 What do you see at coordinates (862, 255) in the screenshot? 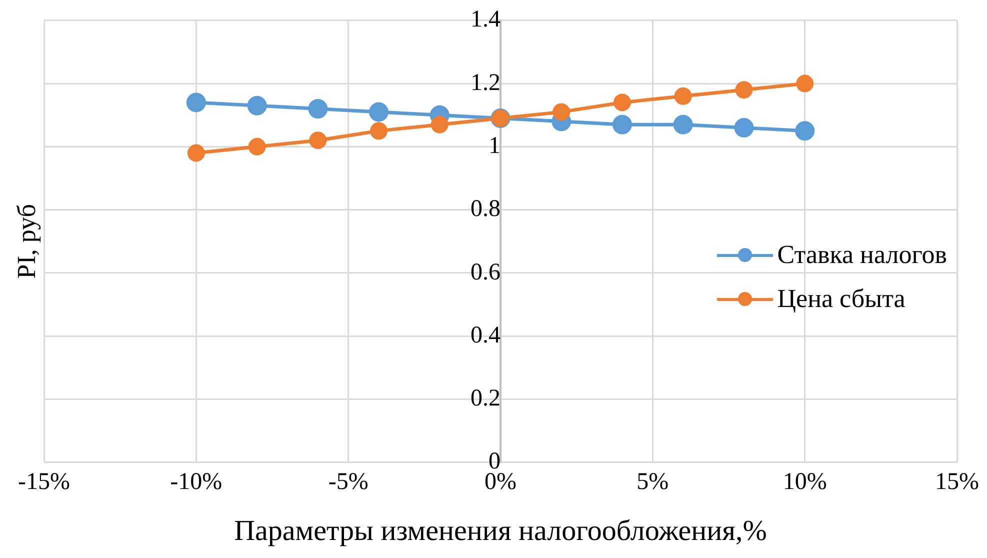
I see `legend-label: Ставка налогов` at bounding box center [862, 255].